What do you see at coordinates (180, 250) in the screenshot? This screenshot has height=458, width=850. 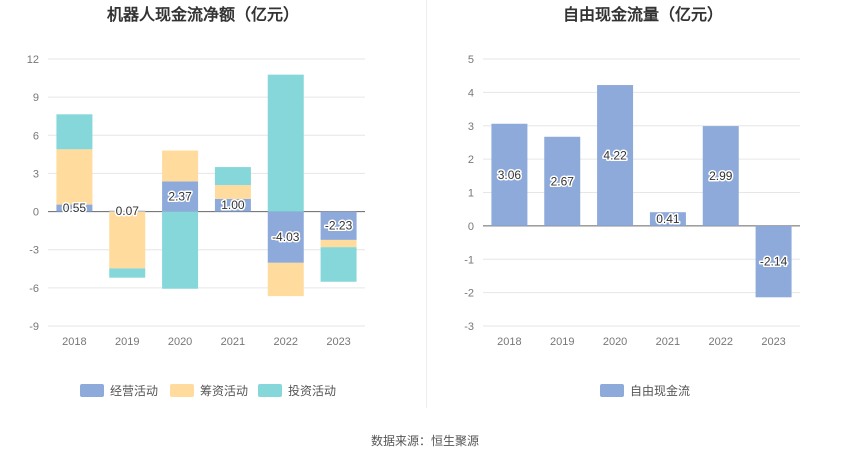 I see `bar-投资活动-2020` at bounding box center [180, 250].